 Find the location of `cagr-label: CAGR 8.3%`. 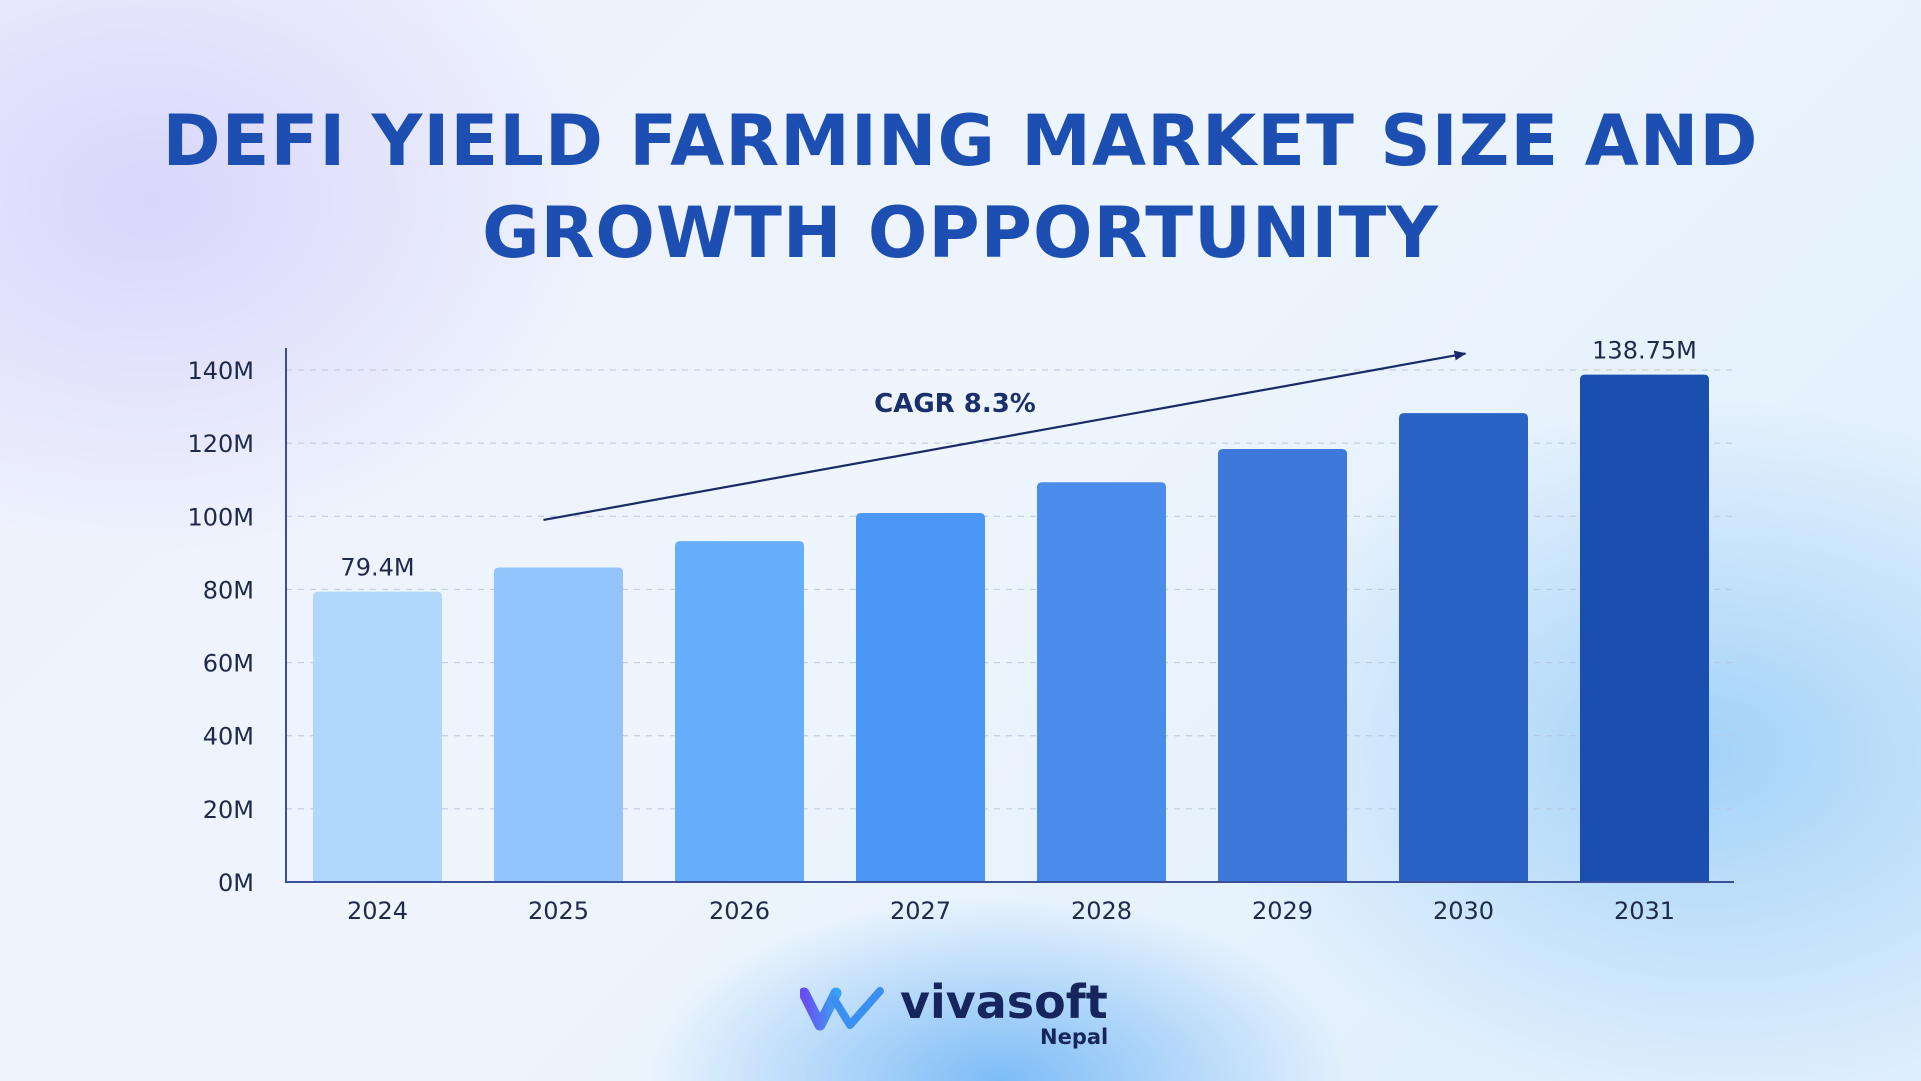

cagr-label: CAGR 8.3% is located at coordinates (955, 404).